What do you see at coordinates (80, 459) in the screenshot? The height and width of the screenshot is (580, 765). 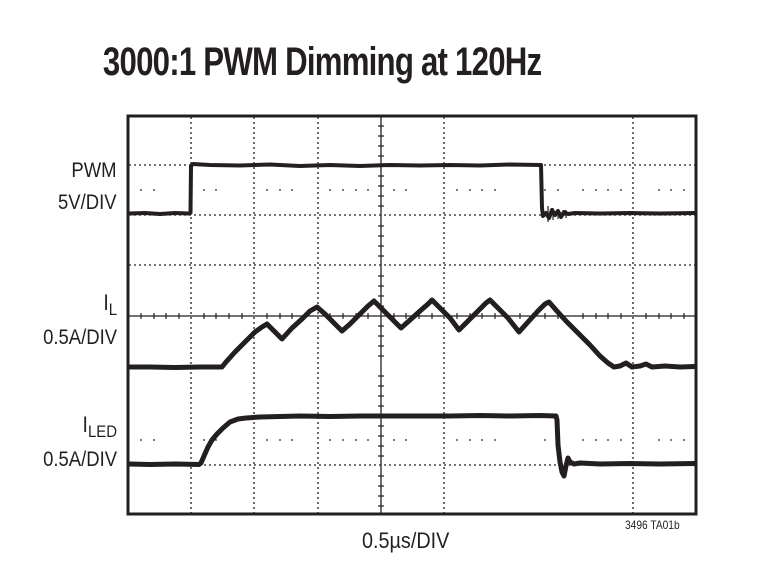 I see `iled-scale: 0.5A/DIV` at bounding box center [80, 459].